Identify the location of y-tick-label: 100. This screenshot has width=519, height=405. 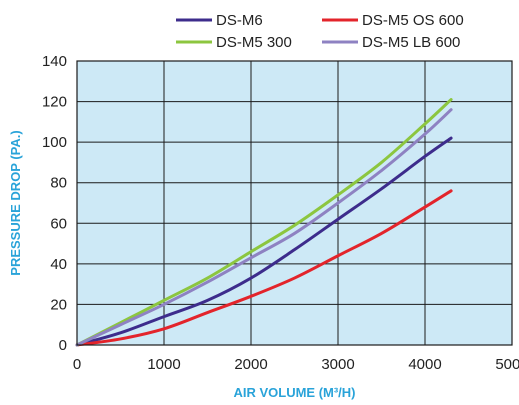
(54, 142).